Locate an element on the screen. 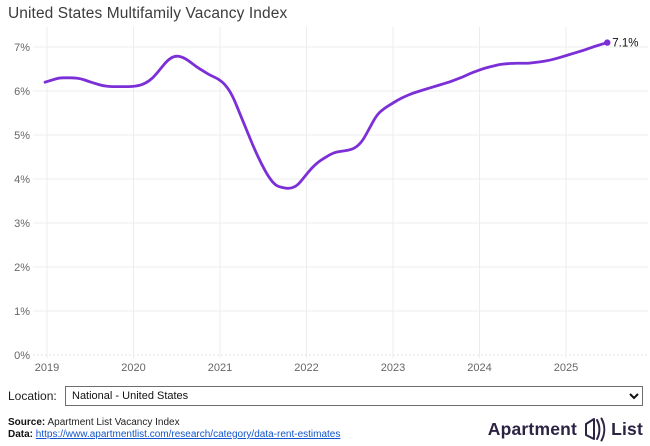  logo-wordmark-apartment: Apartment is located at coordinates (532, 428).